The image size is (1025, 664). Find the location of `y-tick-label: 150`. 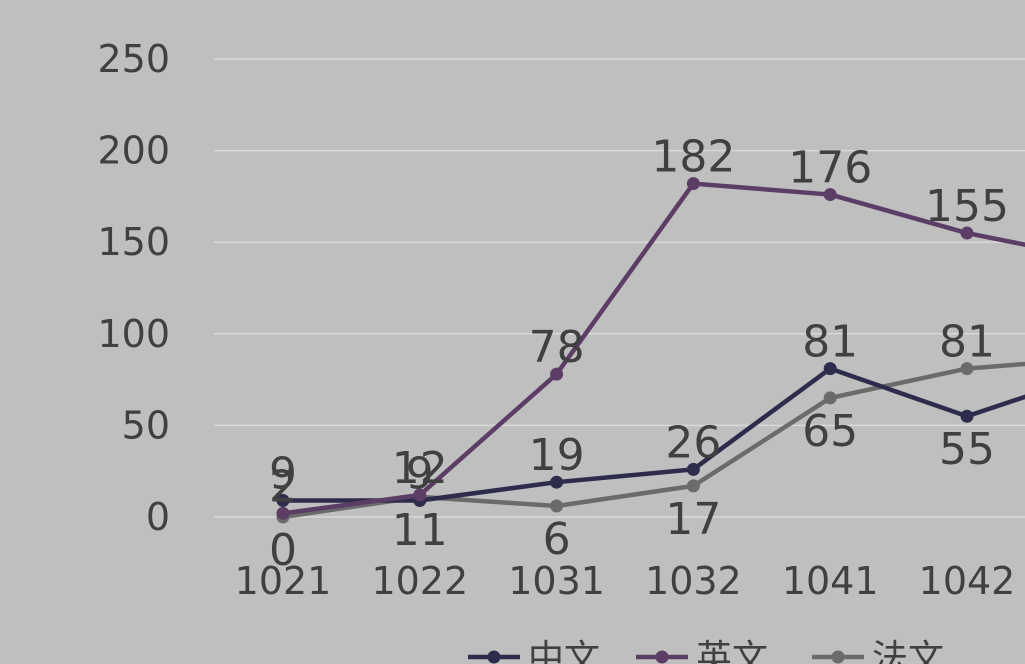

y-tick-label: 150 is located at coordinates (133, 242).